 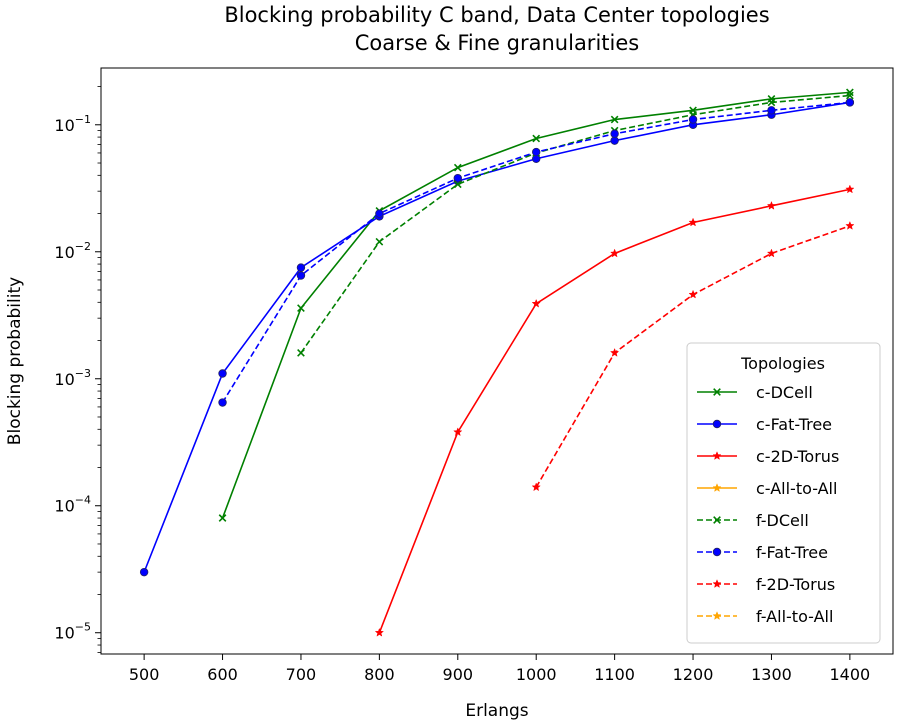 I want to click on legend-box, so click(x=783, y=493).